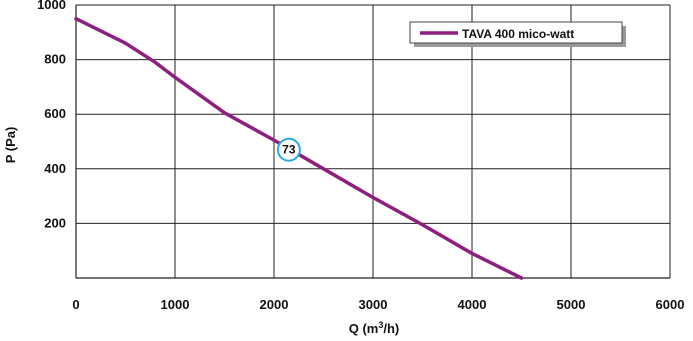 The height and width of the screenshot is (341, 693). Describe the element at coordinates (55, 113) in the screenshot. I see `y-tick-label: 600` at that location.